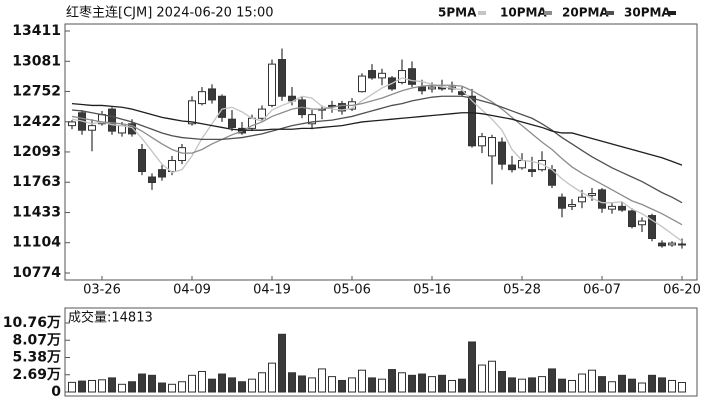  What do you see at coordinates (377, 134) in the screenshot?
I see `ma-line` at bounding box center [377, 134].